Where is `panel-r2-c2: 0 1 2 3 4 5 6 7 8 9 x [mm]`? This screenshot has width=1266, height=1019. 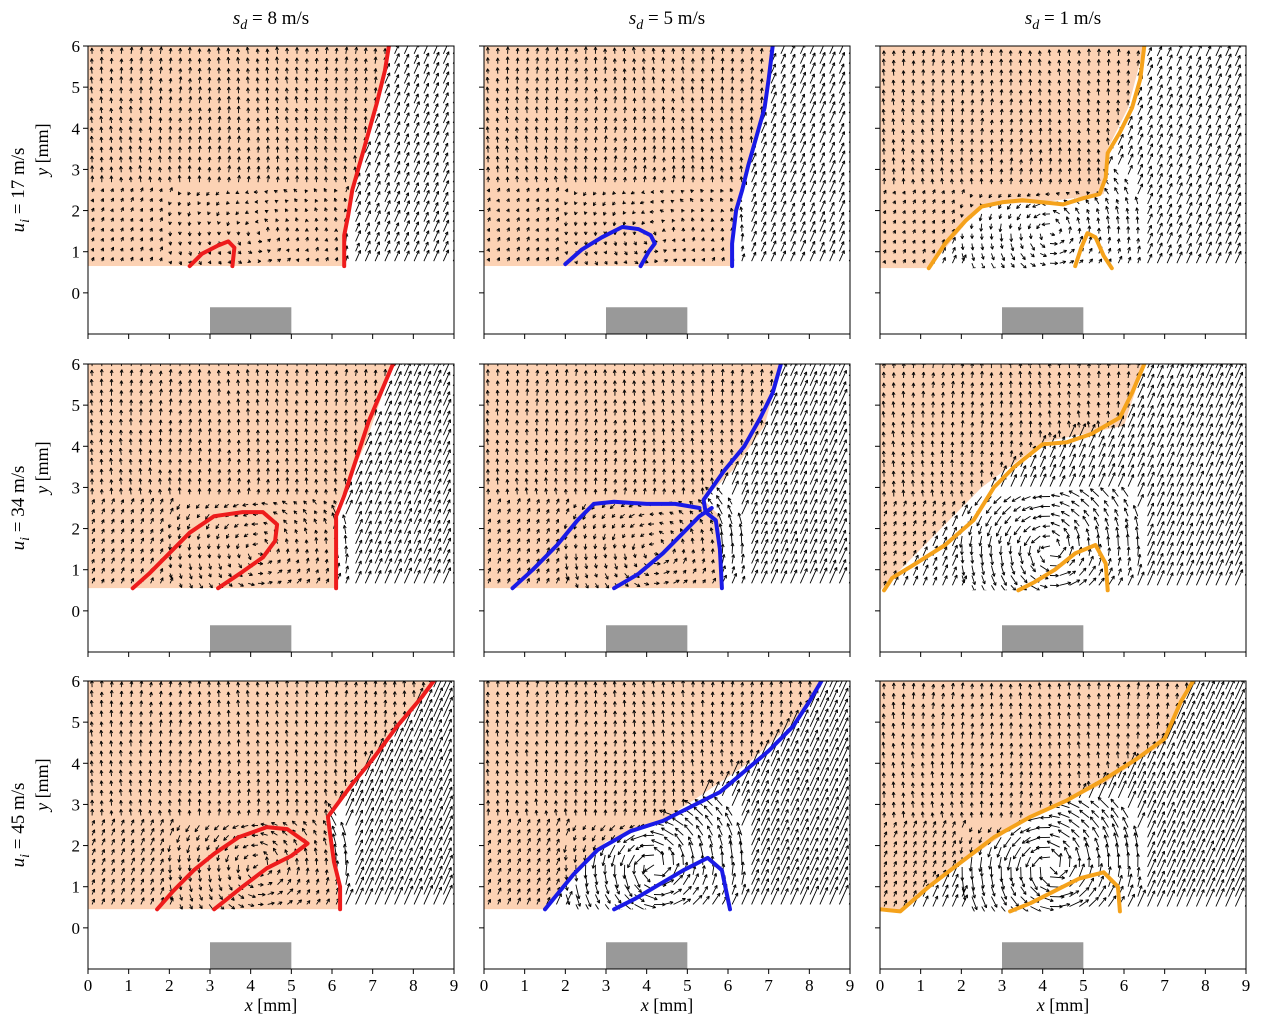
panel-r2-c2: 0 1 2 3 4 5 6 7 8 9 x [mm] is located at coordinates (1063, 847).